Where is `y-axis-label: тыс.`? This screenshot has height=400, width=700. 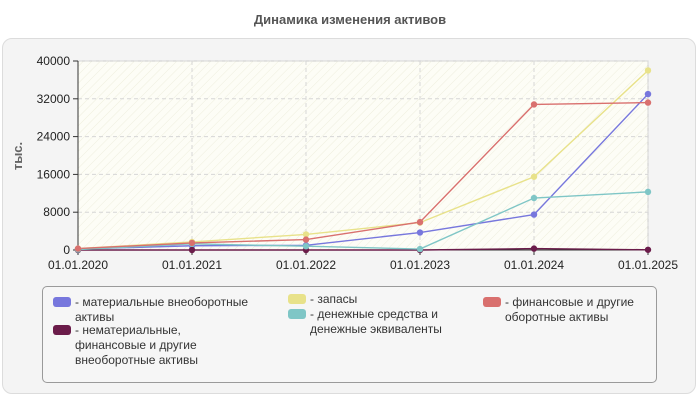 y-axis-label: тыс. is located at coordinates (17, 156).